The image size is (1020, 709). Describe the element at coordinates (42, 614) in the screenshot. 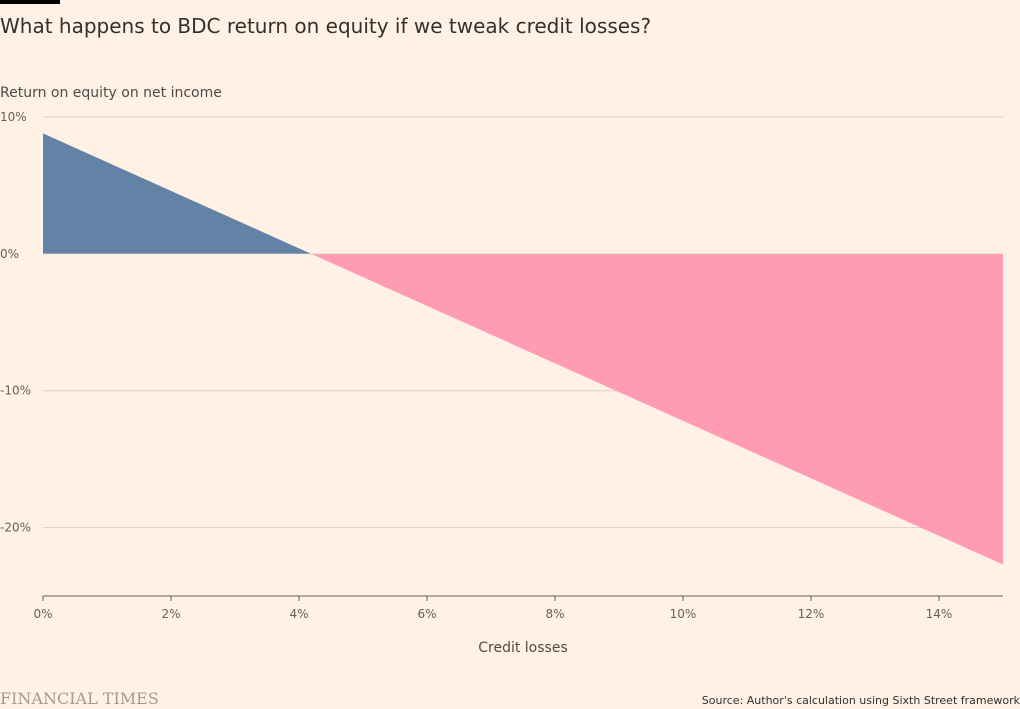

I see `x-tick-label: 0%` at that location.